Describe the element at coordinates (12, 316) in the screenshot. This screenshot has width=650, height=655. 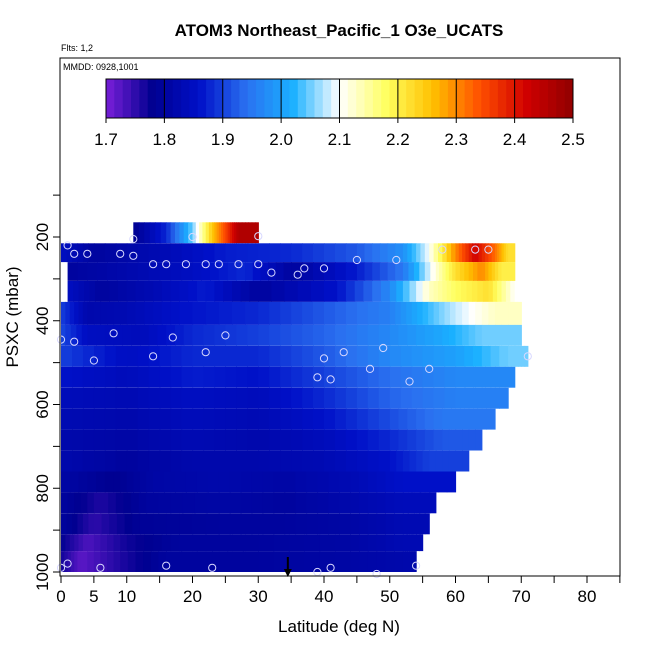
I see `y-axis-label: PSXC (mbar)` at that location.